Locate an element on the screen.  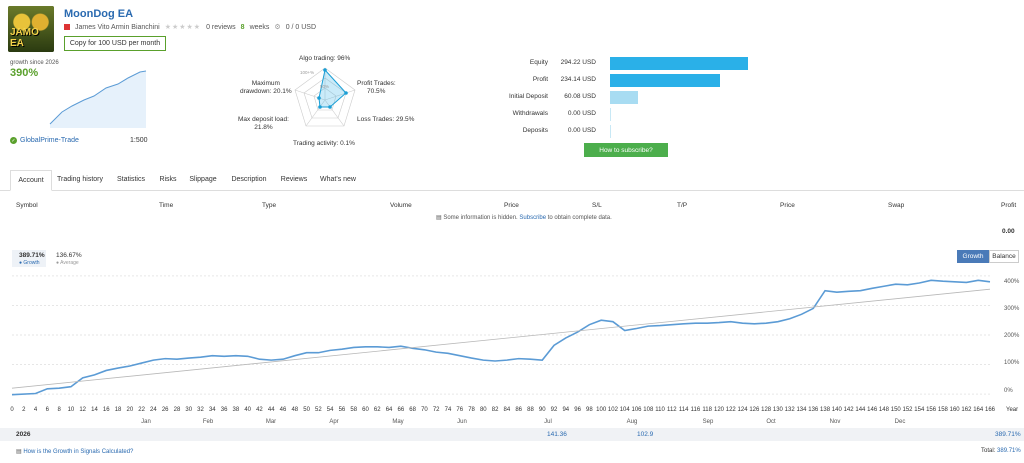
verified-check-icon: ✓ is located at coordinates (13, 140).